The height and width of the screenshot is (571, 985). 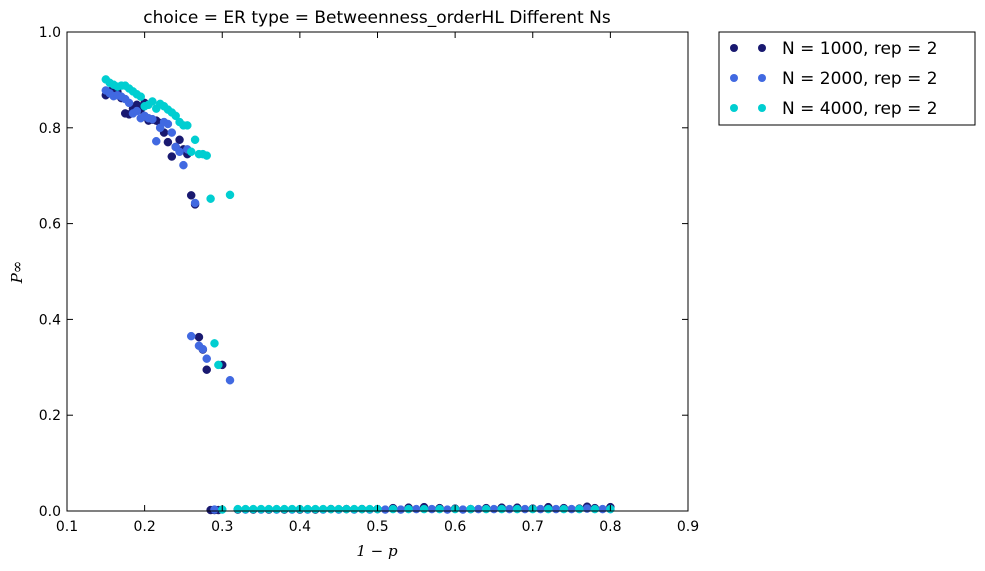 I want to click on y-axis-label: P∞, so click(x=17, y=273).